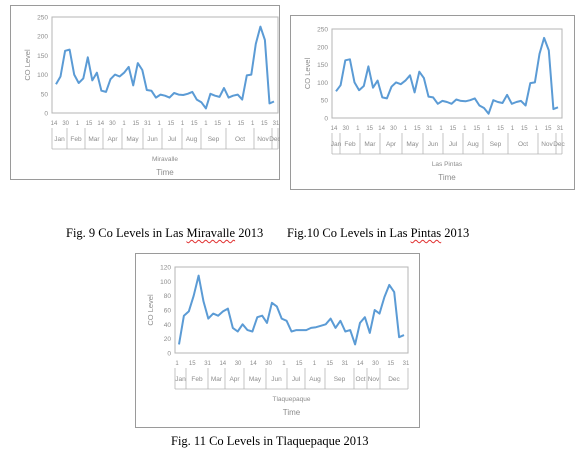 Image resolution: width=580 pixels, height=457 pixels. I want to click on caption-fig9-prefix: Fig. 9 Co Levels in Las, so click(126, 233).